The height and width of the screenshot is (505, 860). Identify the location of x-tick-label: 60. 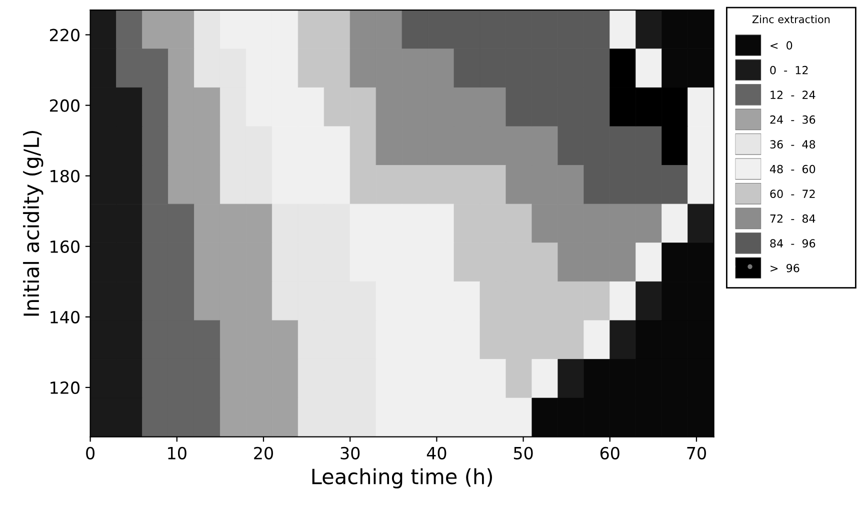
(610, 453).